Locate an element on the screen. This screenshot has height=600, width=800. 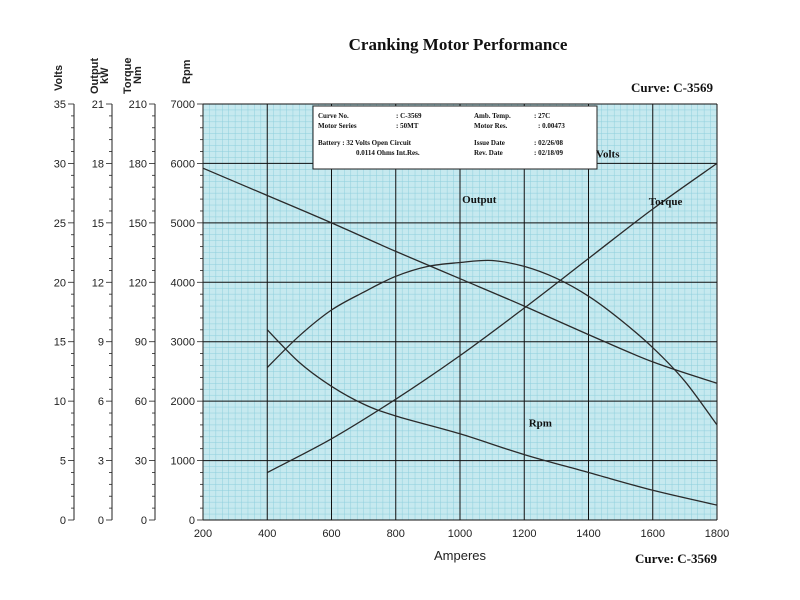
volts-series-label: Volts is located at coordinates (608, 154).